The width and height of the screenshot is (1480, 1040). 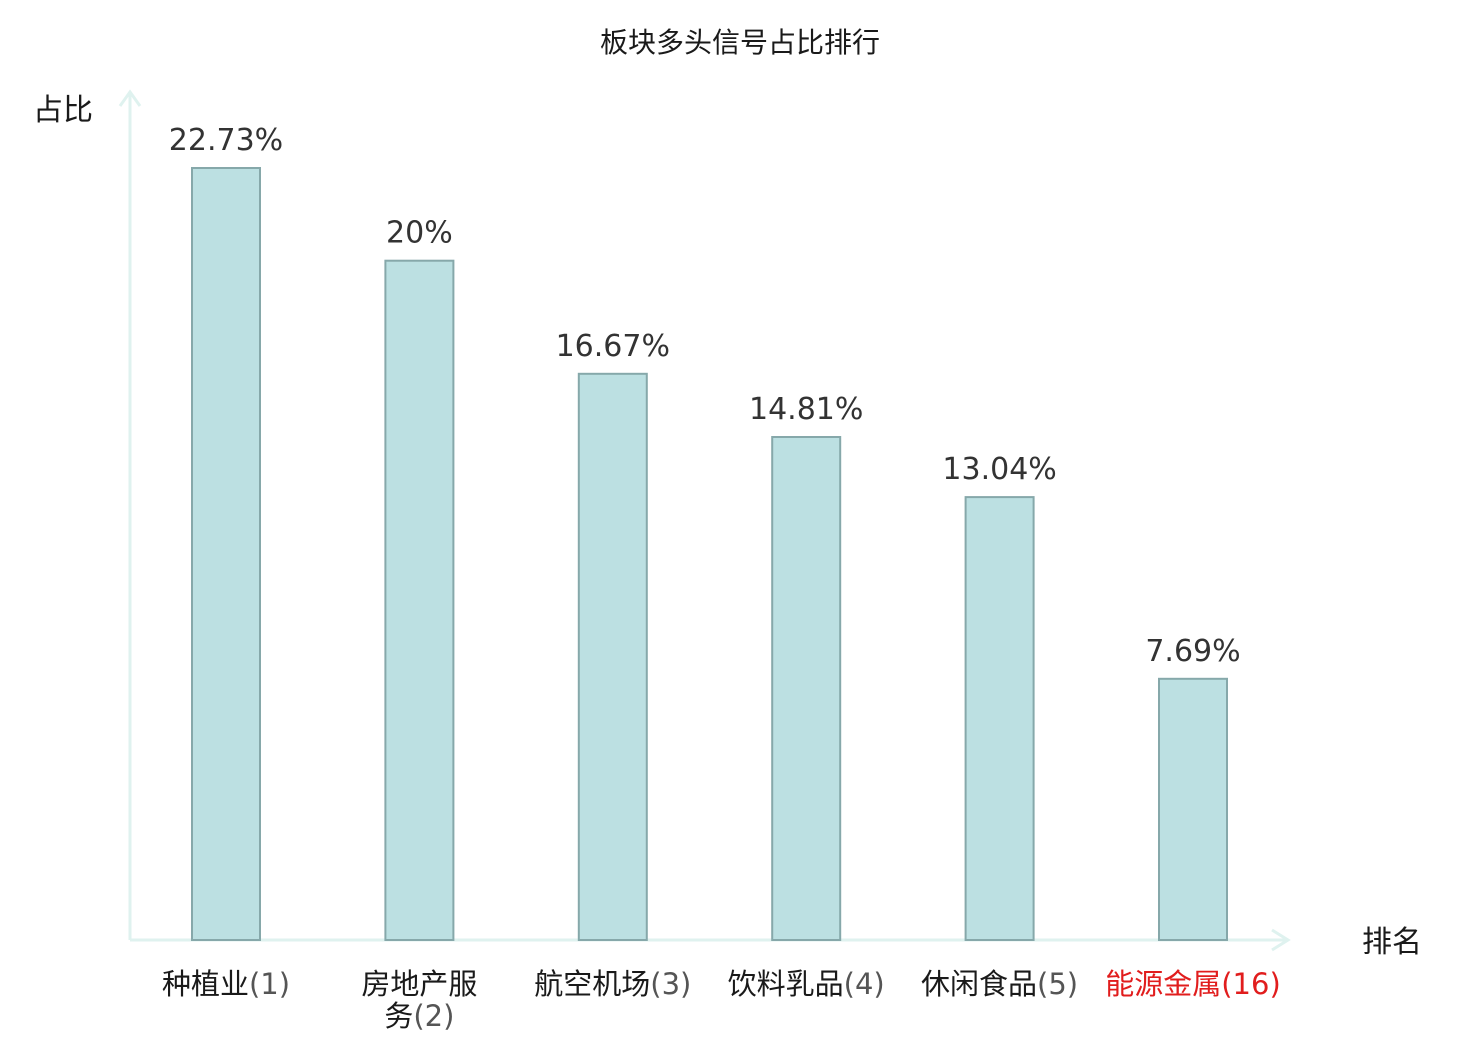 I want to click on data-label: 20%, so click(x=419, y=233).